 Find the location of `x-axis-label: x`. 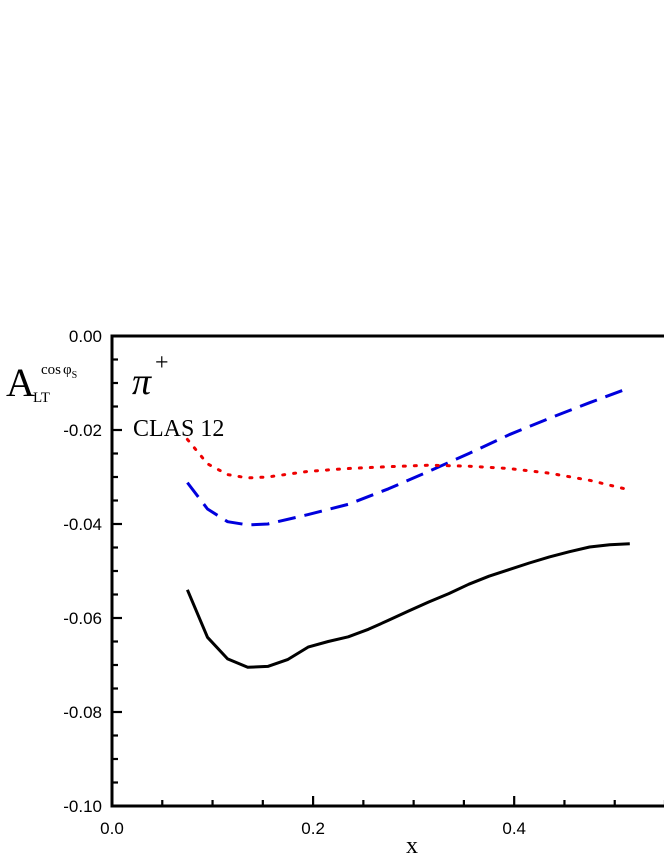

x-axis-label: x is located at coordinates (412, 846).